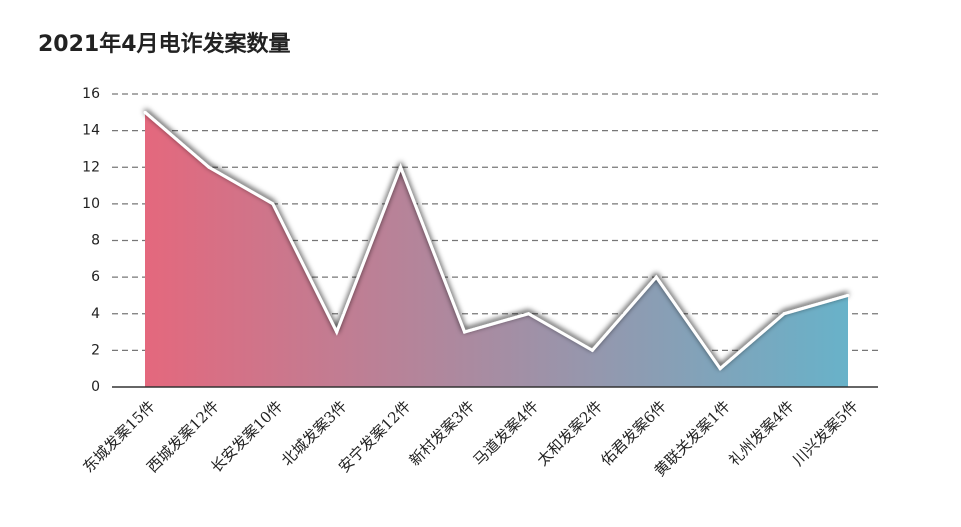 This screenshot has width=961, height=527. Describe the element at coordinates (91, 167) in the screenshot. I see `y-tick-label: 12` at that location.